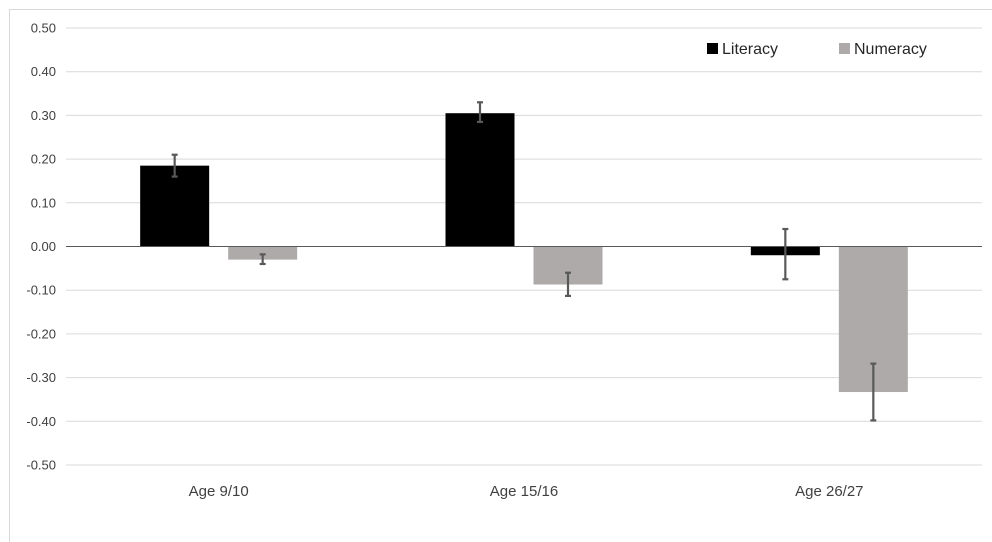 This screenshot has height=542, width=992. What do you see at coordinates (41, 465) in the screenshot?
I see `y-tick-label: -0.50` at bounding box center [41, 465].